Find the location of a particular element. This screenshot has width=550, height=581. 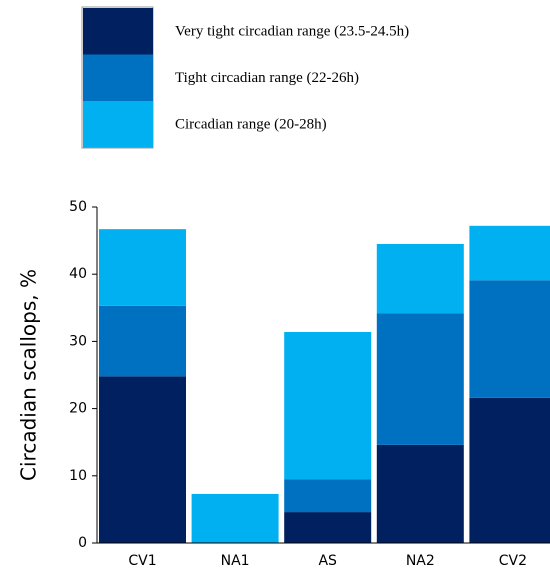

x-tick-label: CV1 is located at coordinates (142, 561).